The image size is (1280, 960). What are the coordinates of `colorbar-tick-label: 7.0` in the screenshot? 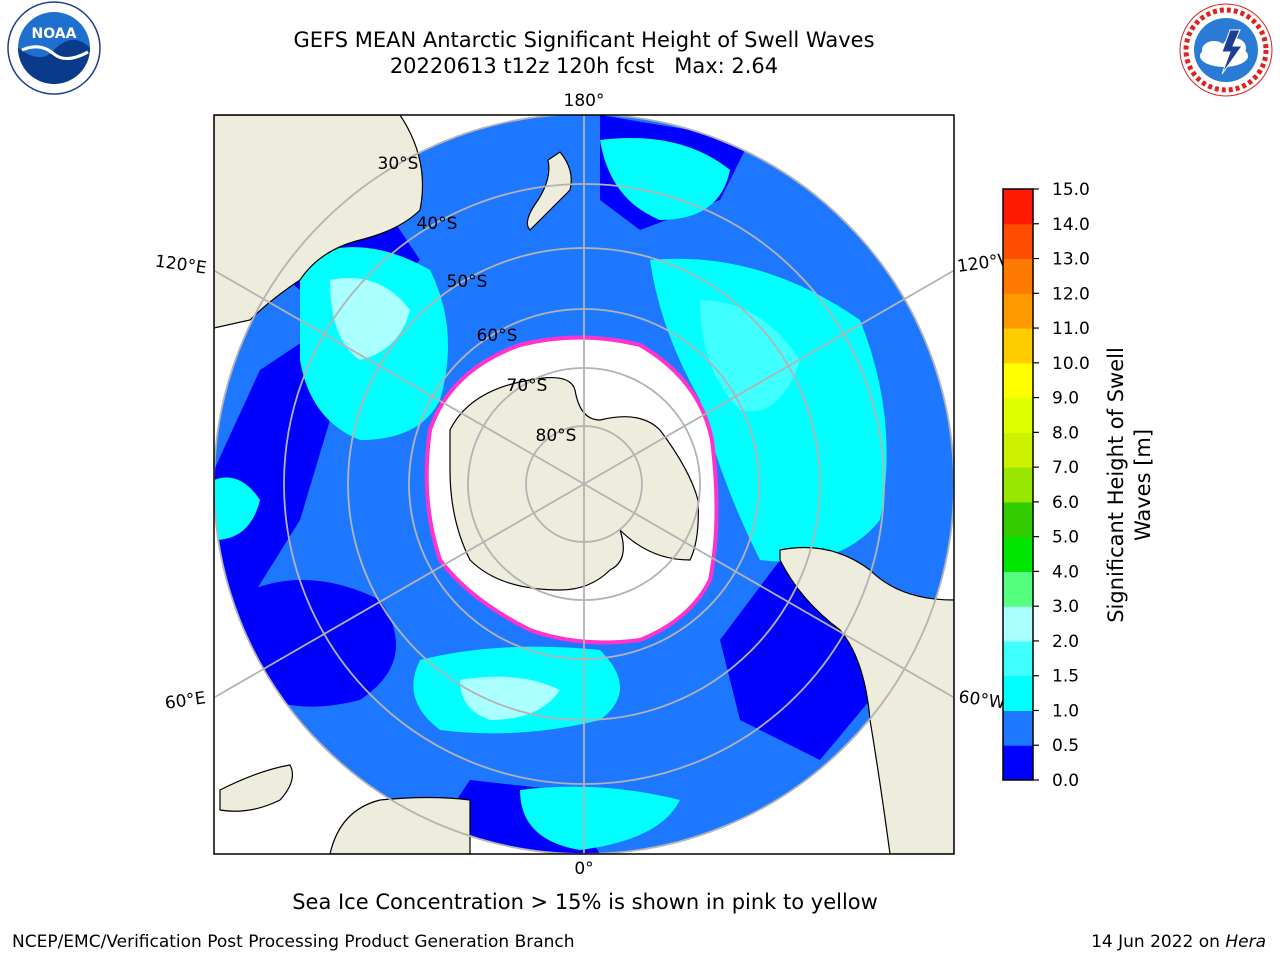 It's located at (1065, 468).